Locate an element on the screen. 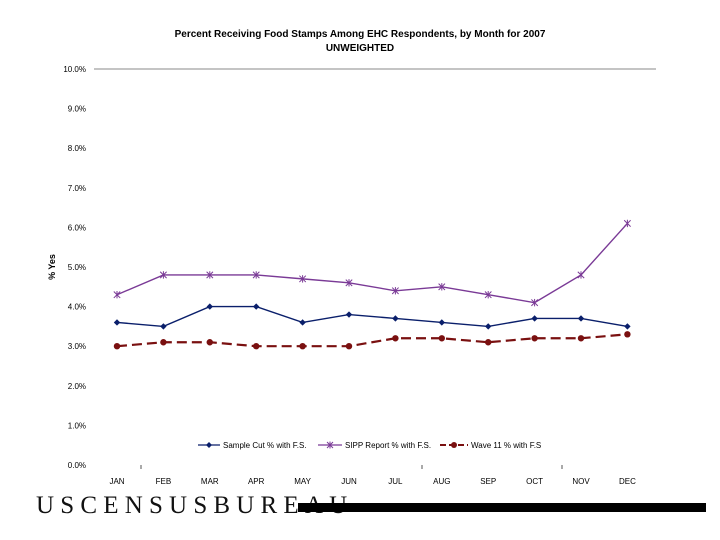 This screenshot has width=720, height=540. x-tick-label: APR is located at coordinates (256, 481).